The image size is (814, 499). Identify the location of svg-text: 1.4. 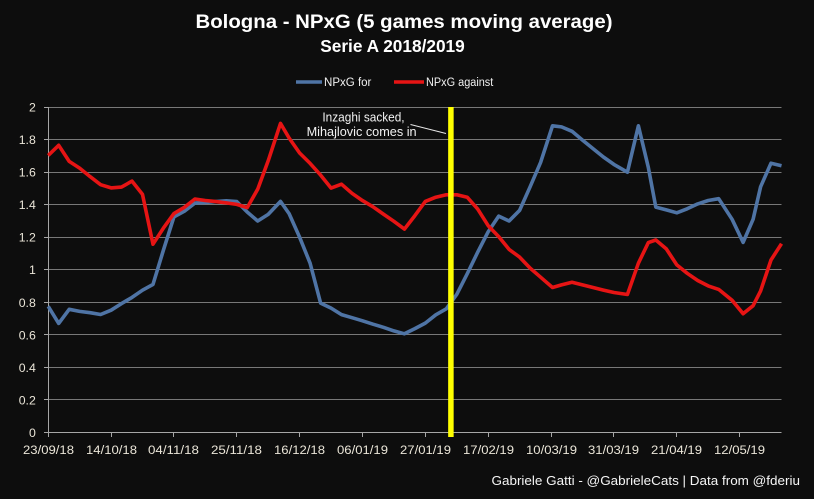
(27, 205).